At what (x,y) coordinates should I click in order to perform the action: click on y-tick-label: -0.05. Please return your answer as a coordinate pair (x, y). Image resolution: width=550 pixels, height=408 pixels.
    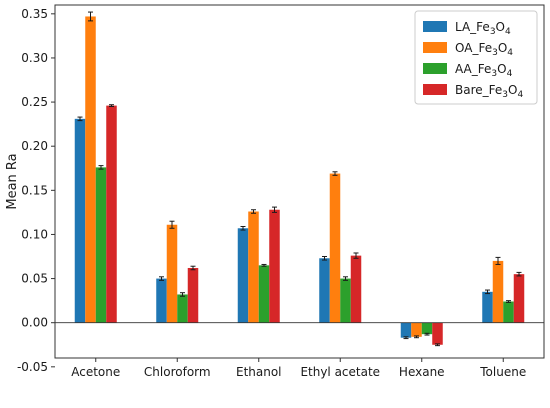
    Looking at the image, I should click on (32, 367).